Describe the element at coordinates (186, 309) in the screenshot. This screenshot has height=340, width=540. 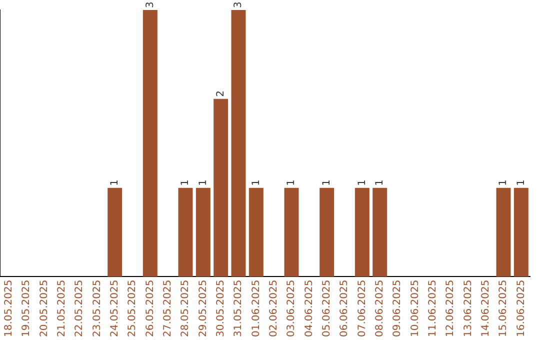
I see `x-tick-label: 28.05.2025` at that location.